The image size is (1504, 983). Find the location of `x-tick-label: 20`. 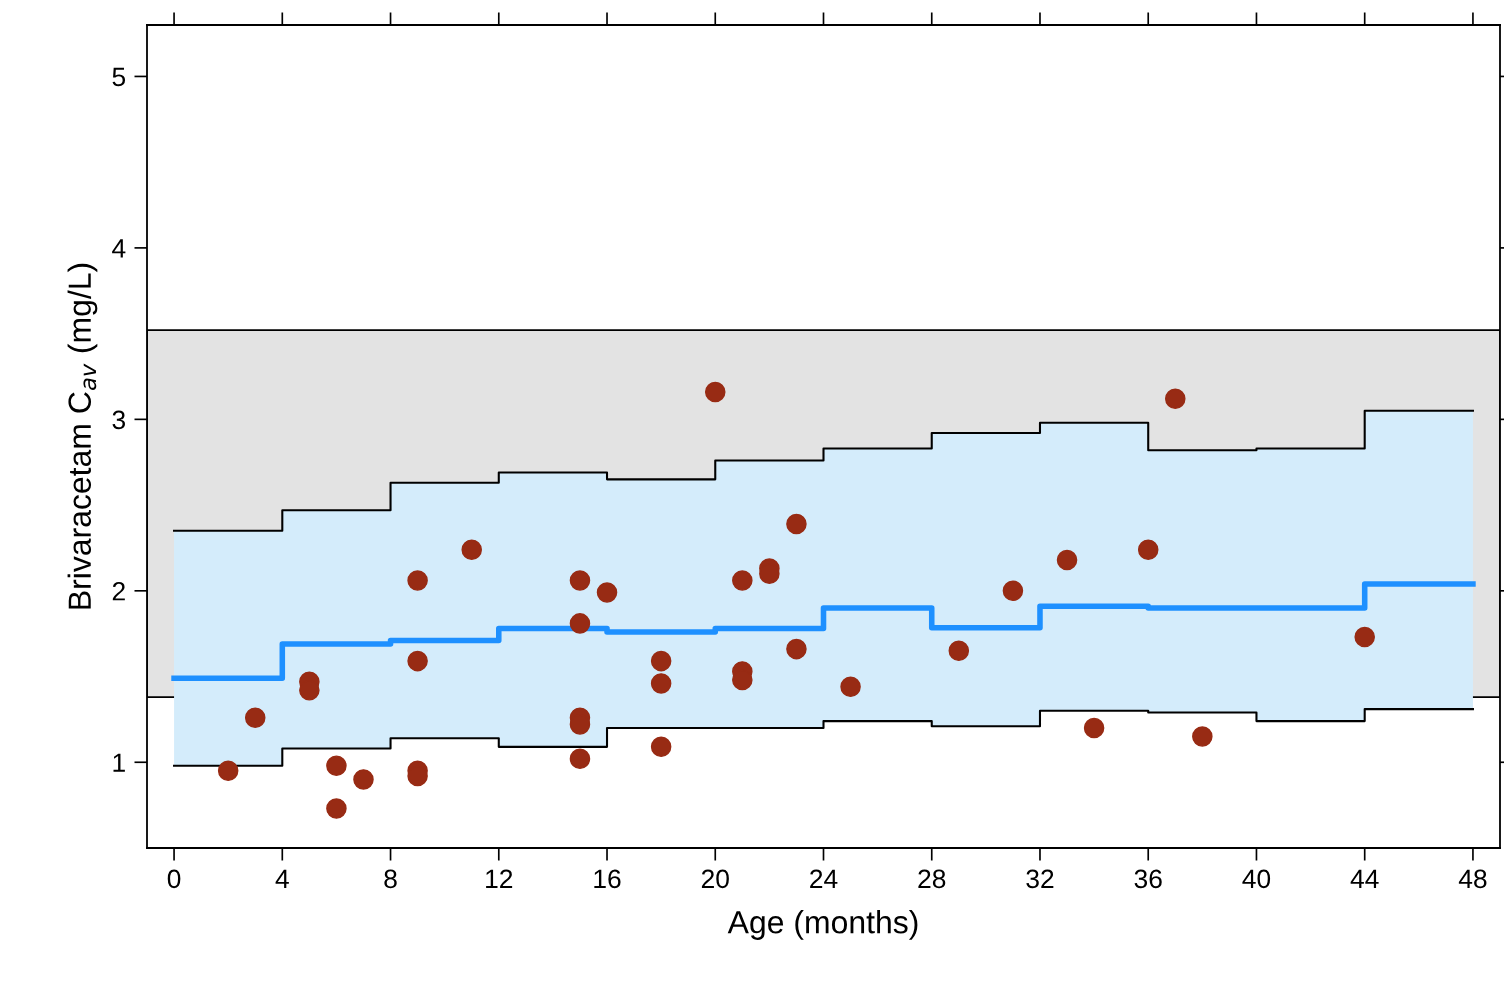

x-tick-label: 20 is located at coordinates (715, 879).